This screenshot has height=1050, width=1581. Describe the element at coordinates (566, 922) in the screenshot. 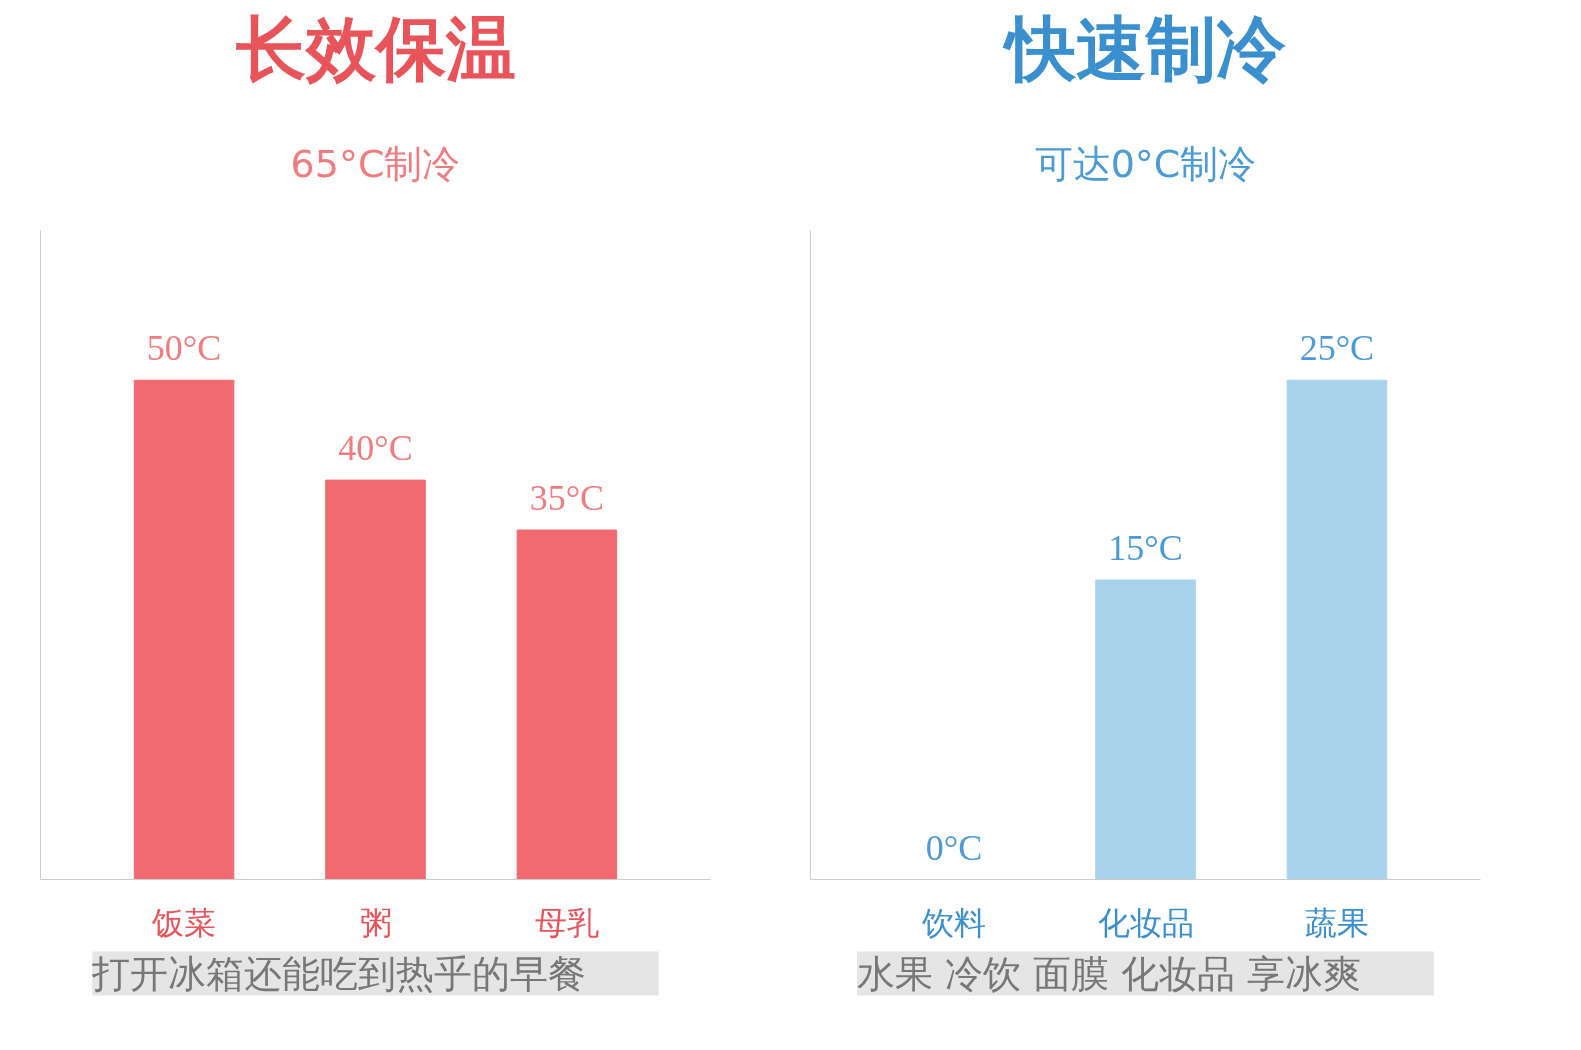

I see `x-tick-label: 母乳` at that location.